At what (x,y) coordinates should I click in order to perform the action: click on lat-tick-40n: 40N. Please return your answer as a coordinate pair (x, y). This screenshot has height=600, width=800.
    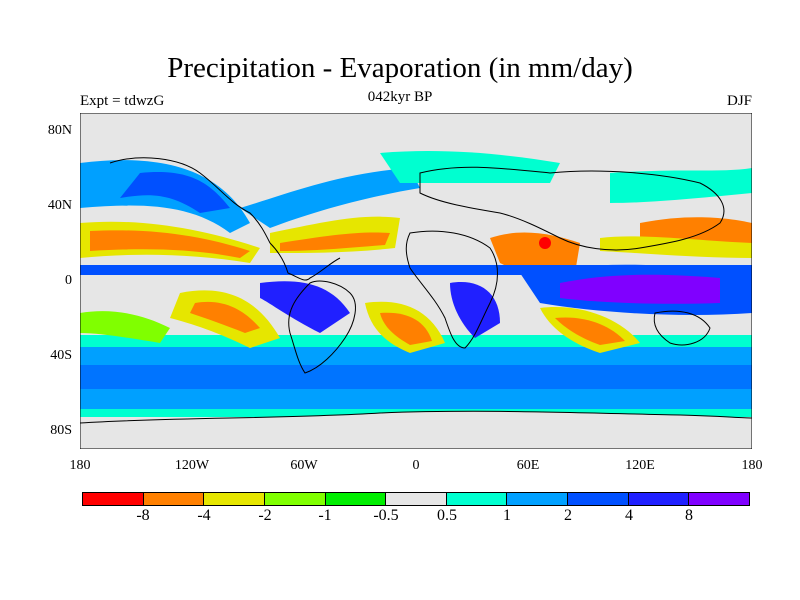
    Looking at the image, I should click on (59, 205).